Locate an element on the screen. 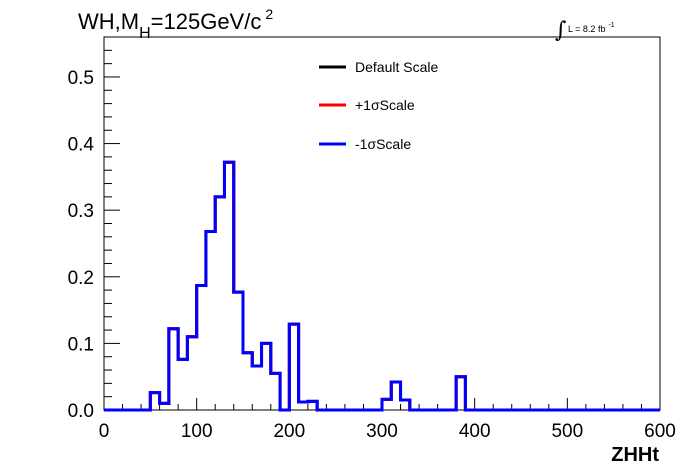 This screenshot has width=696, height=472. legend-label-2: -1σScale is located at coordinates (383, 144).